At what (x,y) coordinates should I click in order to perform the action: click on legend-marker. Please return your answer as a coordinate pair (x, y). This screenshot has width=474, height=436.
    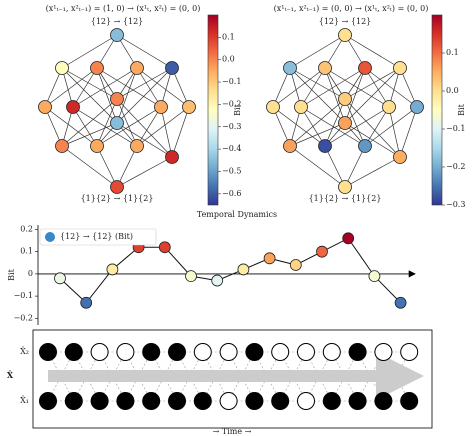
    Looking at the image, I should click on (50, 237).